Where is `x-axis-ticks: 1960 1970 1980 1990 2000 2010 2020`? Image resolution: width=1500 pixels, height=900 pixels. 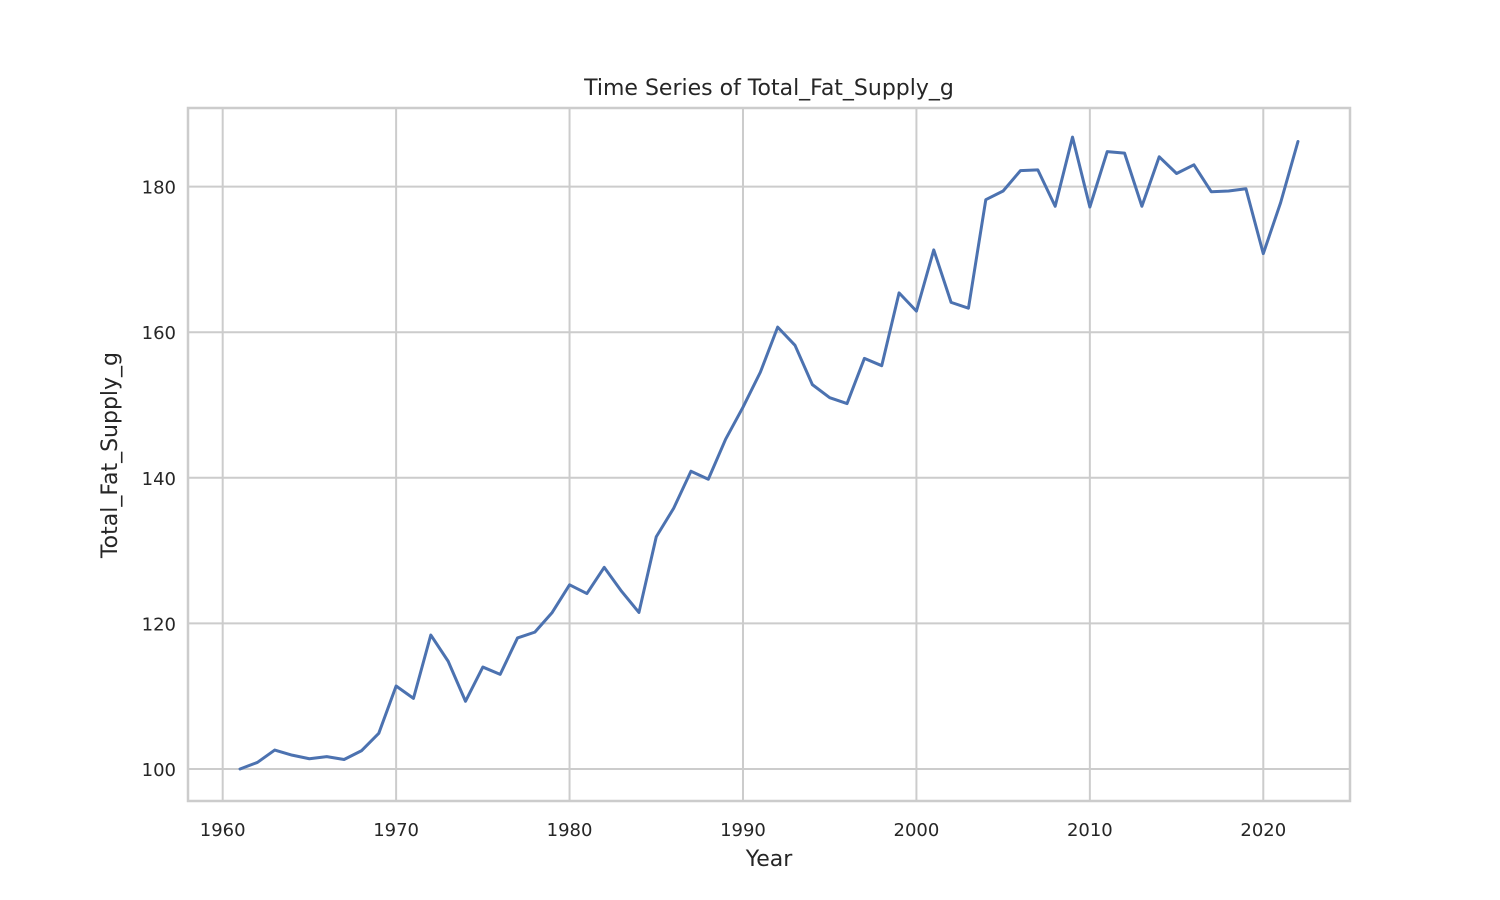 x-axis-ticks: 1960 1970 1980 1990 2000 2010 2020 is located at coordinates (743, 830).